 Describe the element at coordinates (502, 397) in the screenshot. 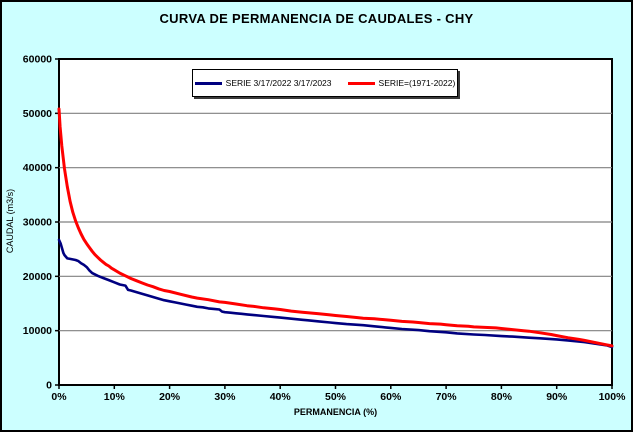

I see `x-tick-label: 80%` at that location.